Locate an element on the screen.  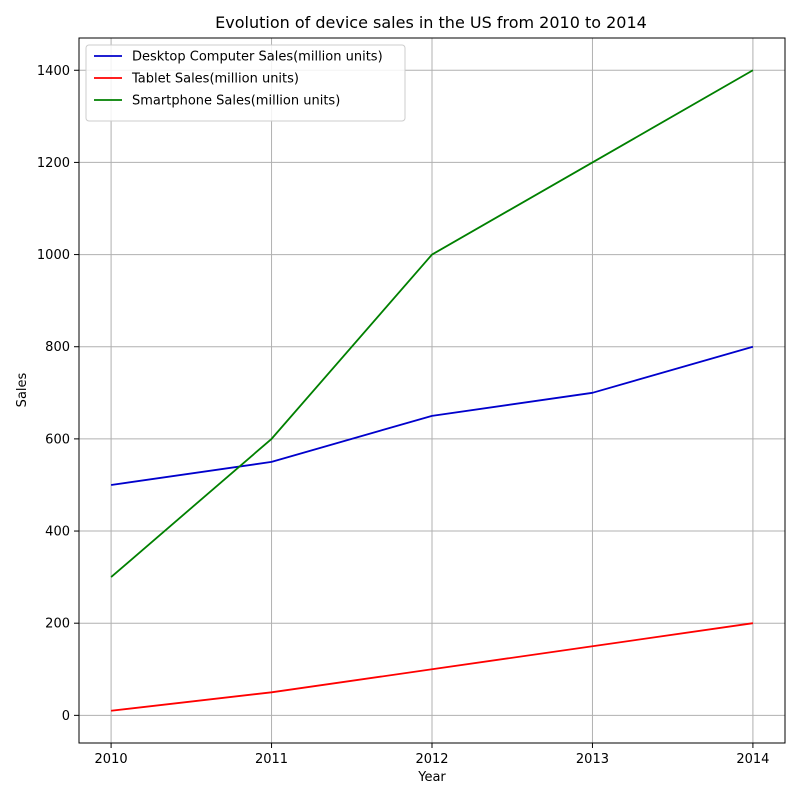
y-tick-label: 1200 is located at coordinates (53, 163).